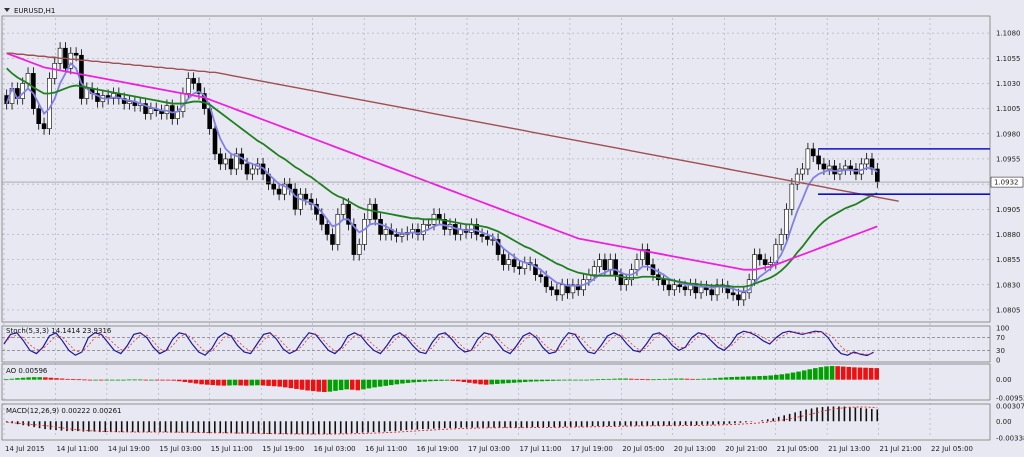  I want to click on stoch_signal-line, so click(438, 343).